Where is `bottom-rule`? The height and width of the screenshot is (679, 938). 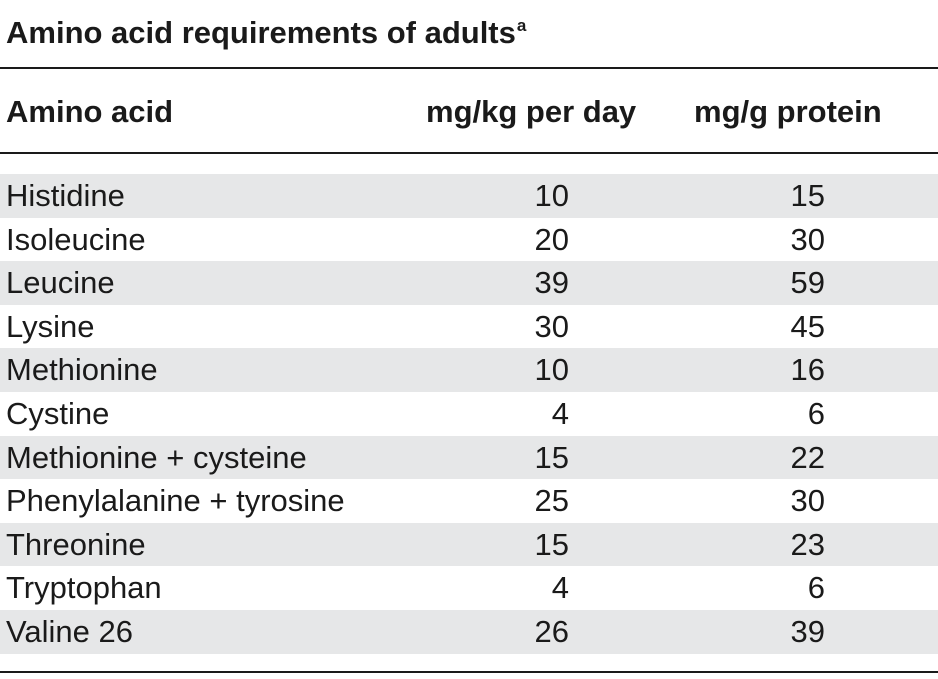 bottom-rule is located at coordinates (469, 672).